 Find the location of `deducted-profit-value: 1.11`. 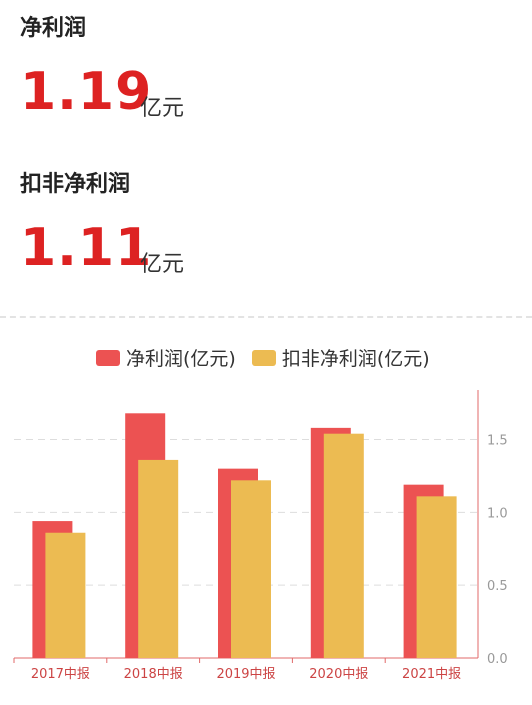

deducted-profit-value: 1.11 is located at coordinates (86, 248).